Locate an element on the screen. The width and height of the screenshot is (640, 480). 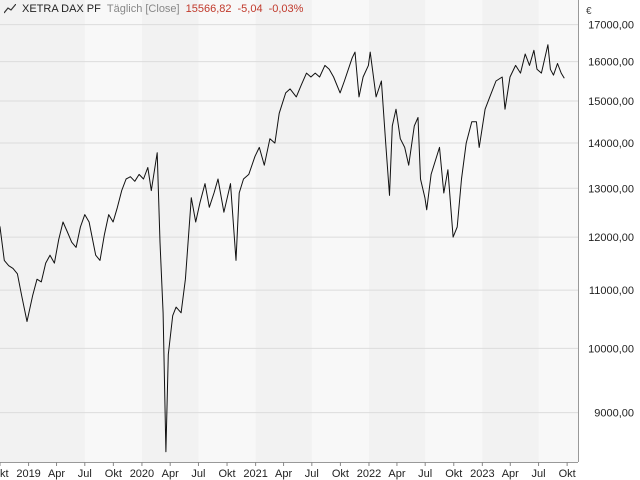
y-tick-label: 14000,00 is located at coordinates (611, 144).